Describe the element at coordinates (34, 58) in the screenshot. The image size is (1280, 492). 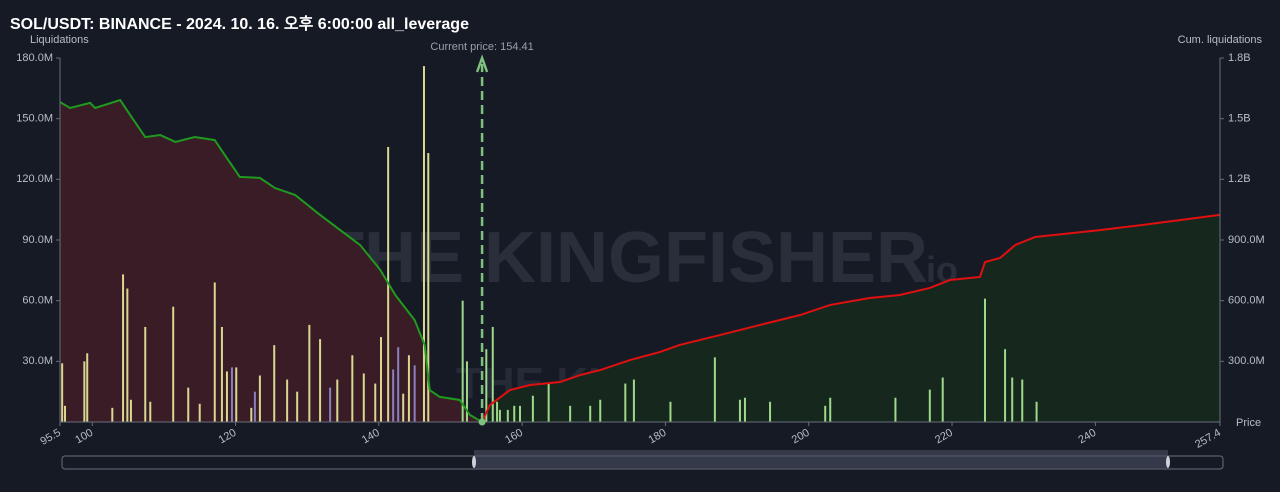
I see `y-tick-label: 180.0M` at that location.